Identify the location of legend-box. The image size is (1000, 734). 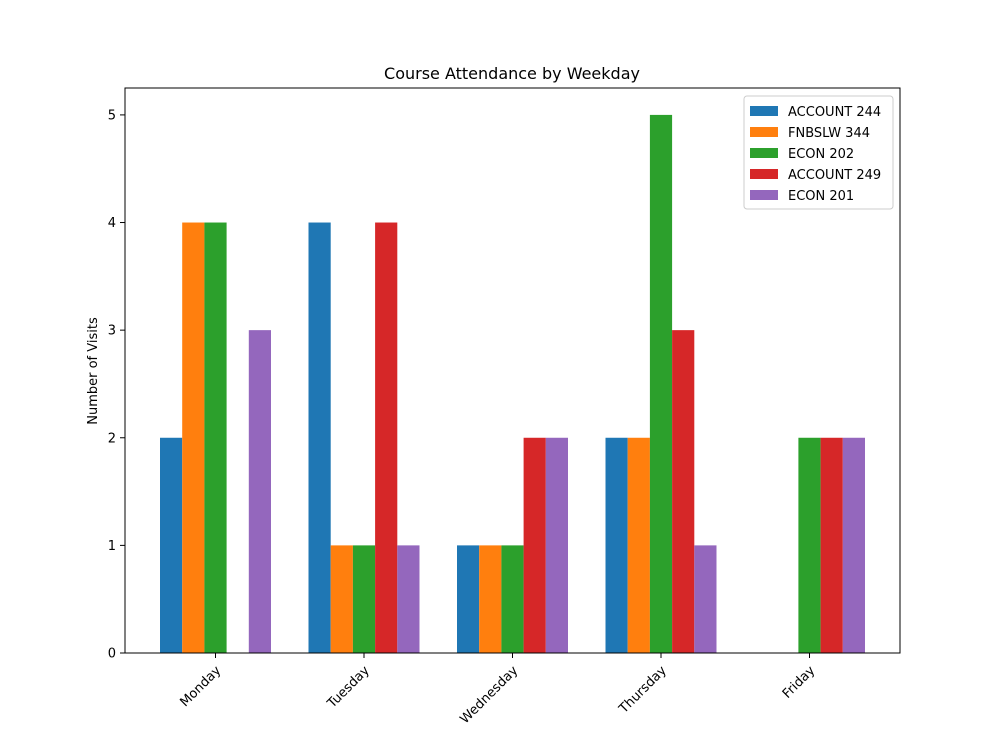
(818, 152).